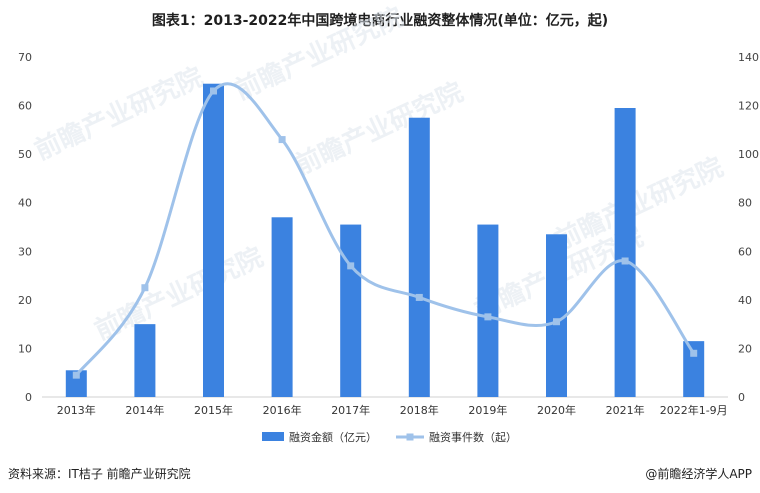  Describe the element at coordinates (25, 57) in the screenshot. I see `y-left-tick-label: 70` at that location.